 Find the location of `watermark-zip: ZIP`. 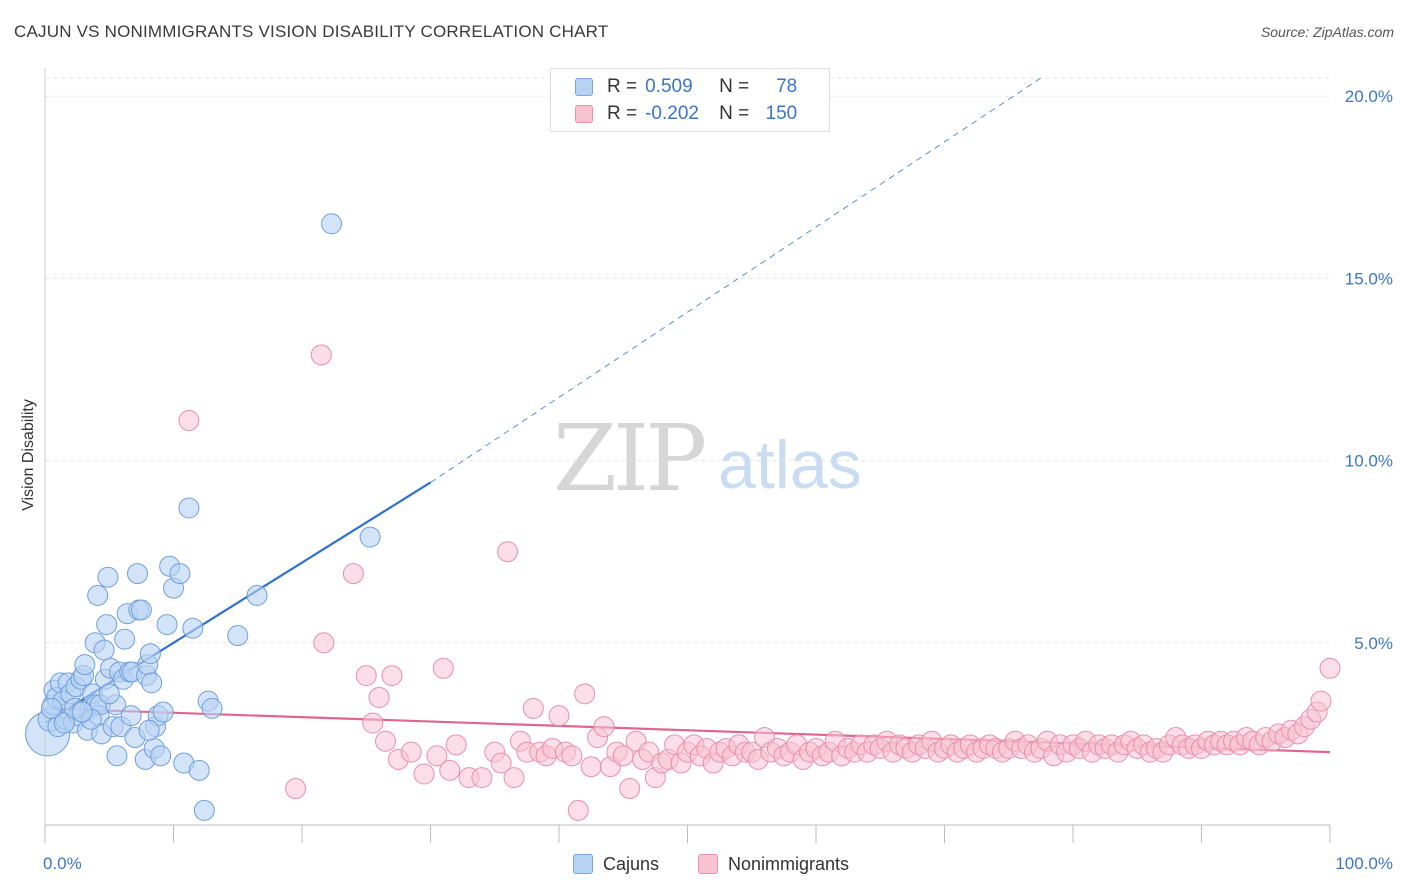

watermark-zip: ZIP is located at coordinates (628, 458).